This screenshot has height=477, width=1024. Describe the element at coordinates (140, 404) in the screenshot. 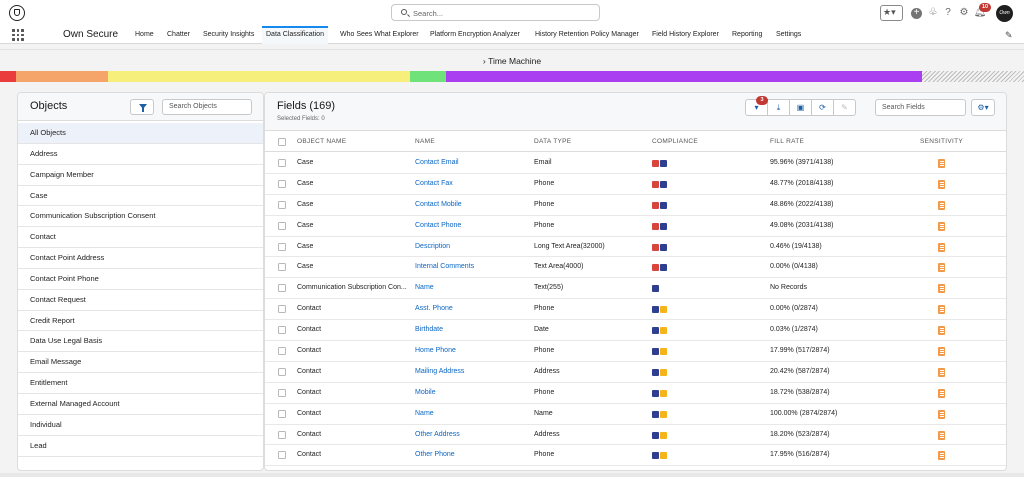

I see `object-list-item: External Managed Account` at that location.